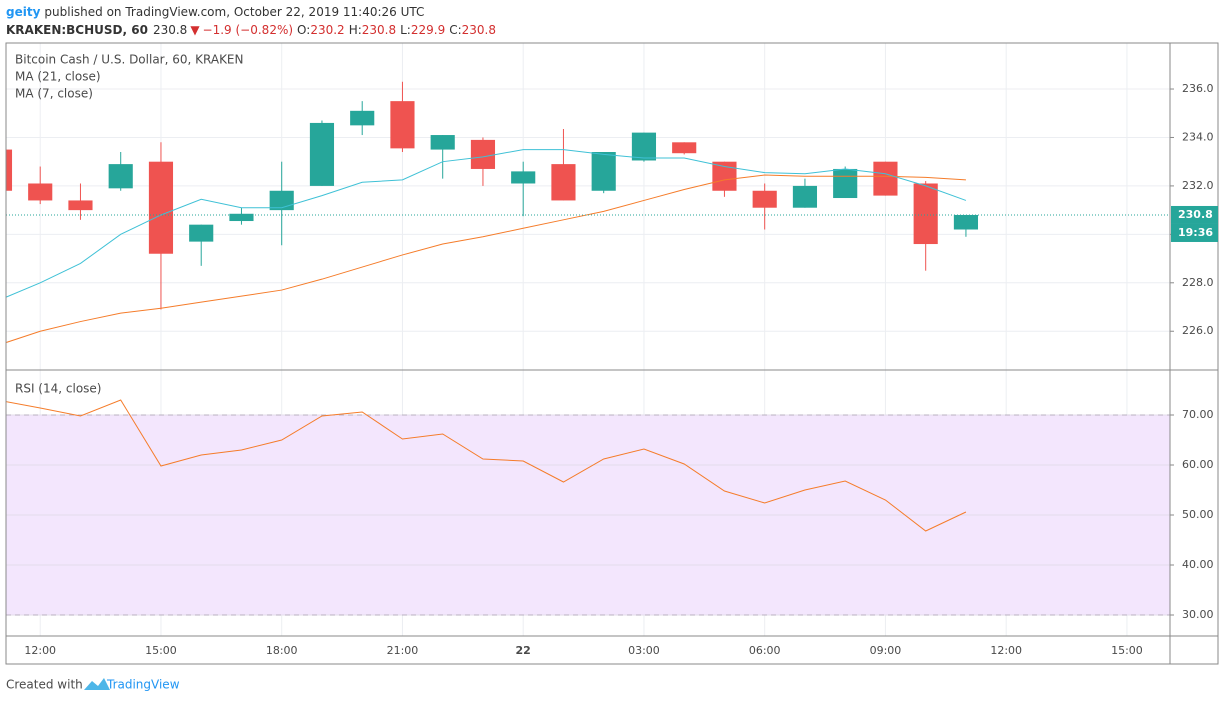 The height and width of the screenshot is (702, 1225). I want to click on y-tick-label: 50.00, so click(1198, 514).